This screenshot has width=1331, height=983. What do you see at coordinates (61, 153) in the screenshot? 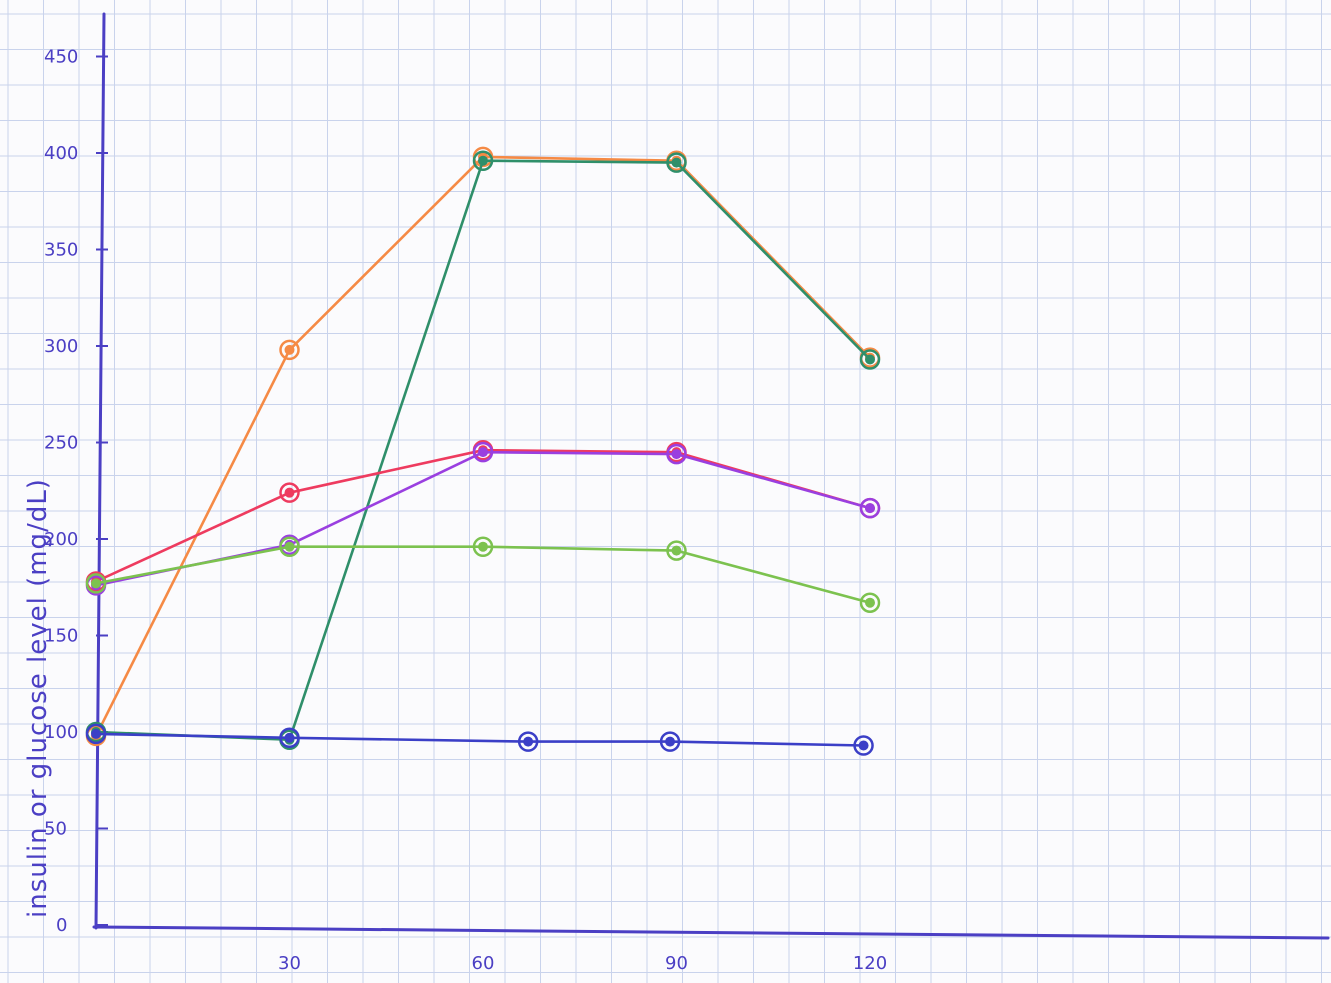
I see `y-tick-label: 400` at bounding box center [61, 153].